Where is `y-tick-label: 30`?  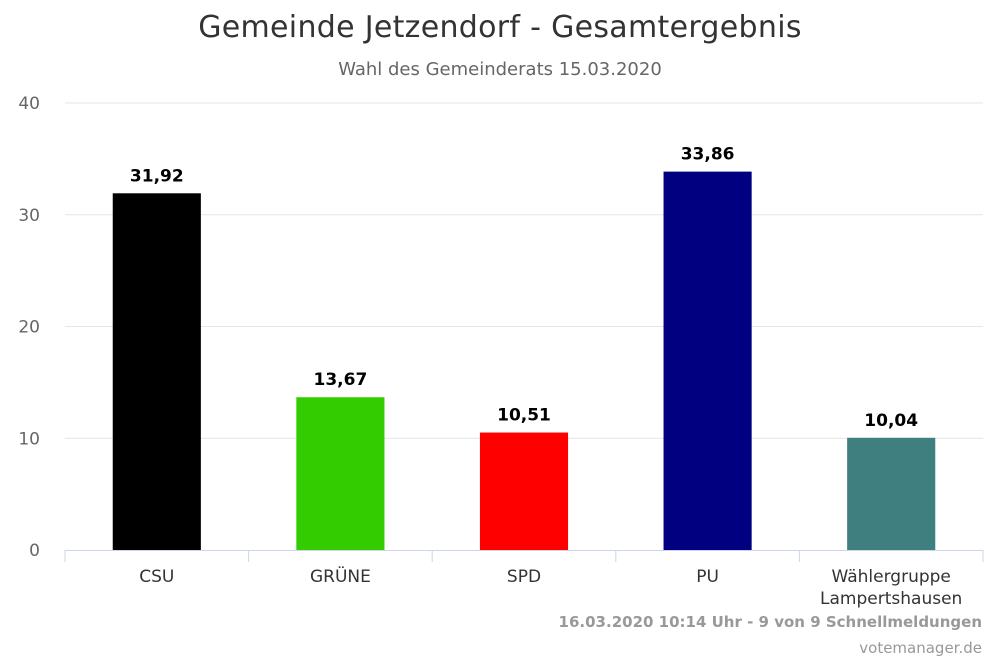 y-tick-label: 30 is located at coordinates (29, 216).